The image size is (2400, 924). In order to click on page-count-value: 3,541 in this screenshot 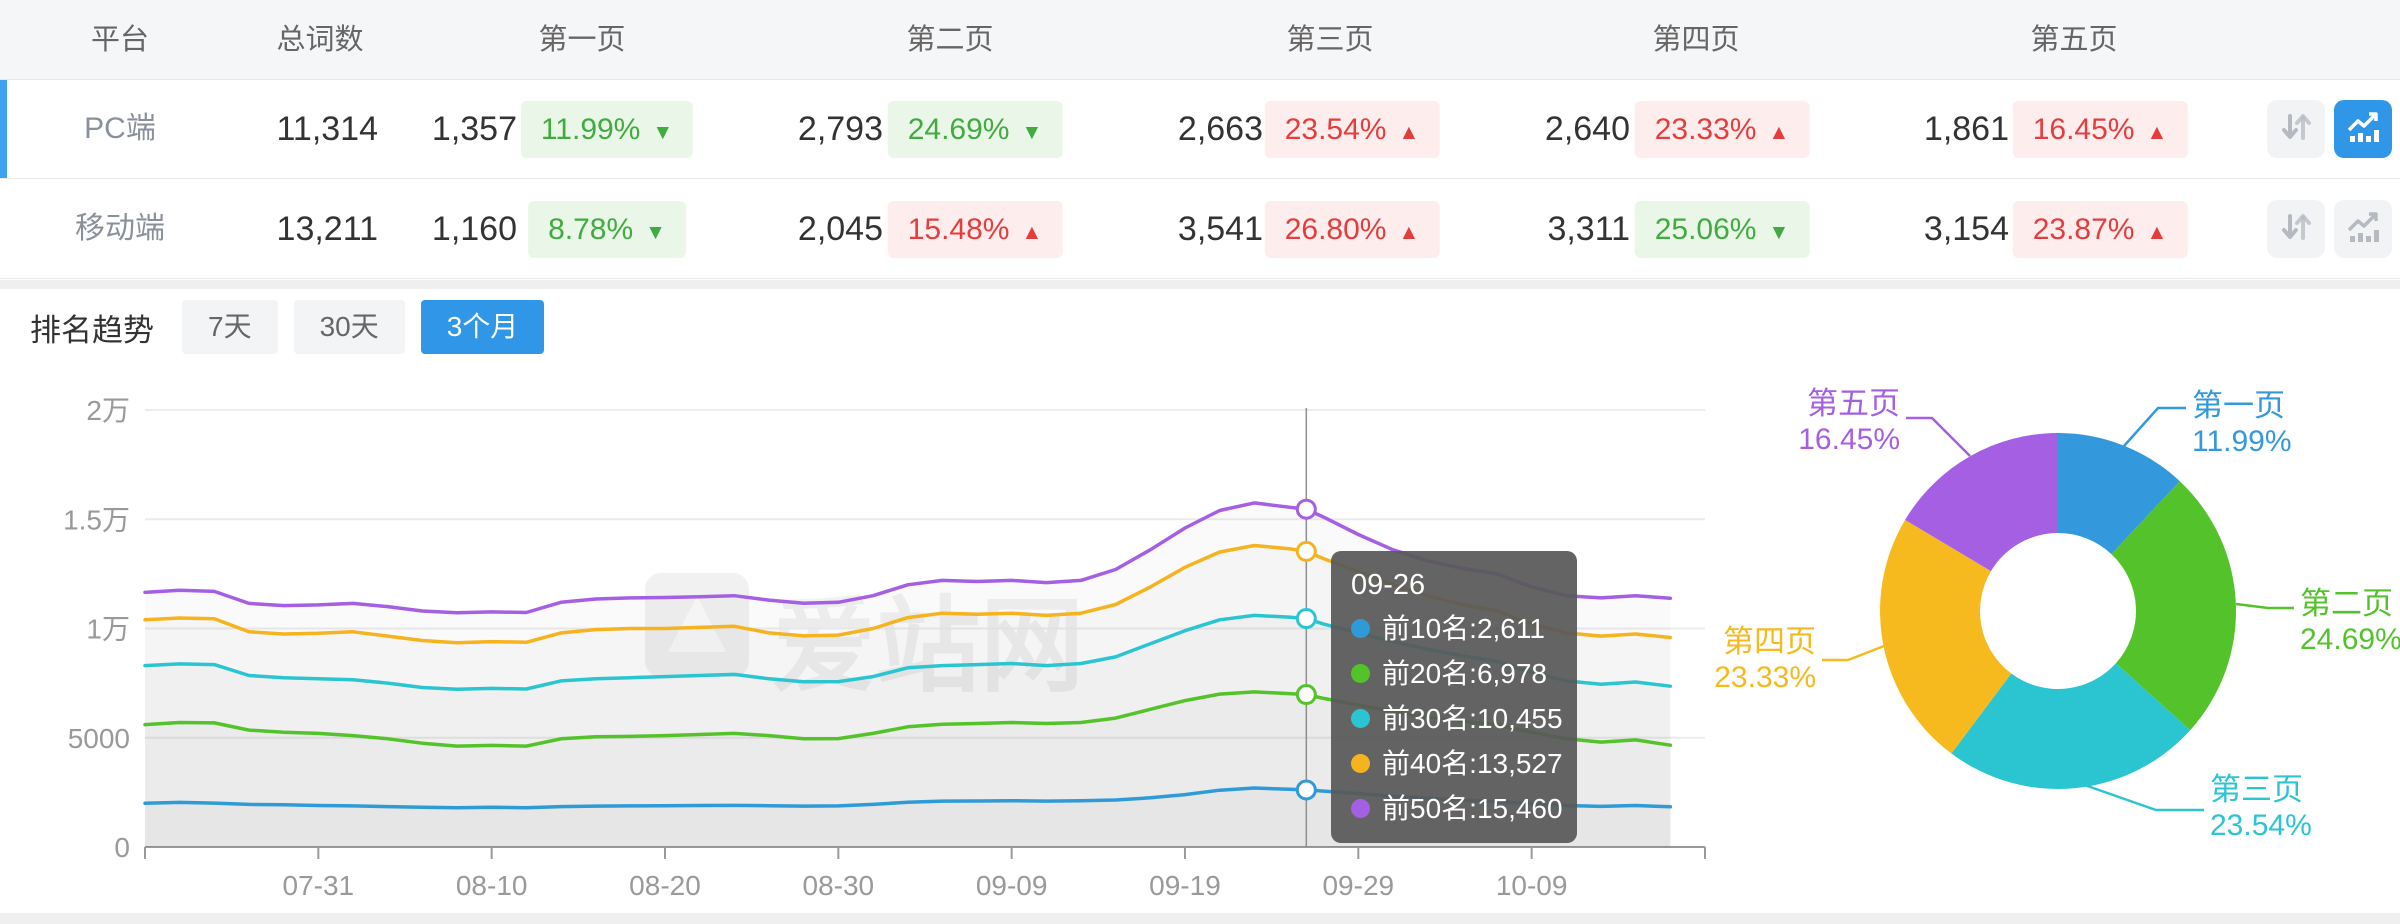, I will do `click(1220, 229)`.